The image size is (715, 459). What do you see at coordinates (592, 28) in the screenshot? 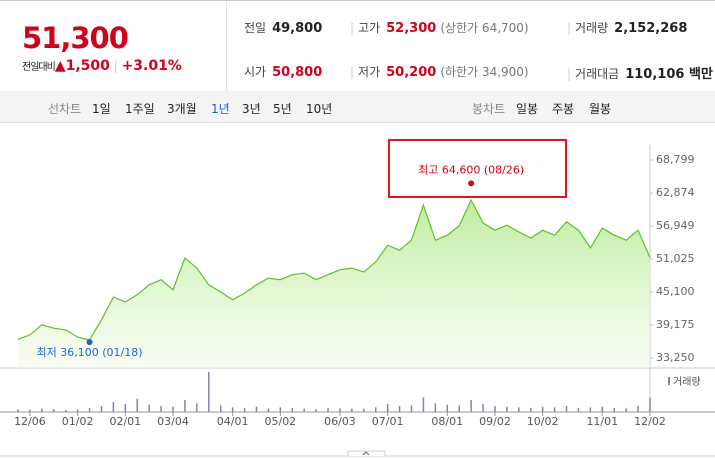
I see `stat-label: 거래량` at bounding box center [592, 28].